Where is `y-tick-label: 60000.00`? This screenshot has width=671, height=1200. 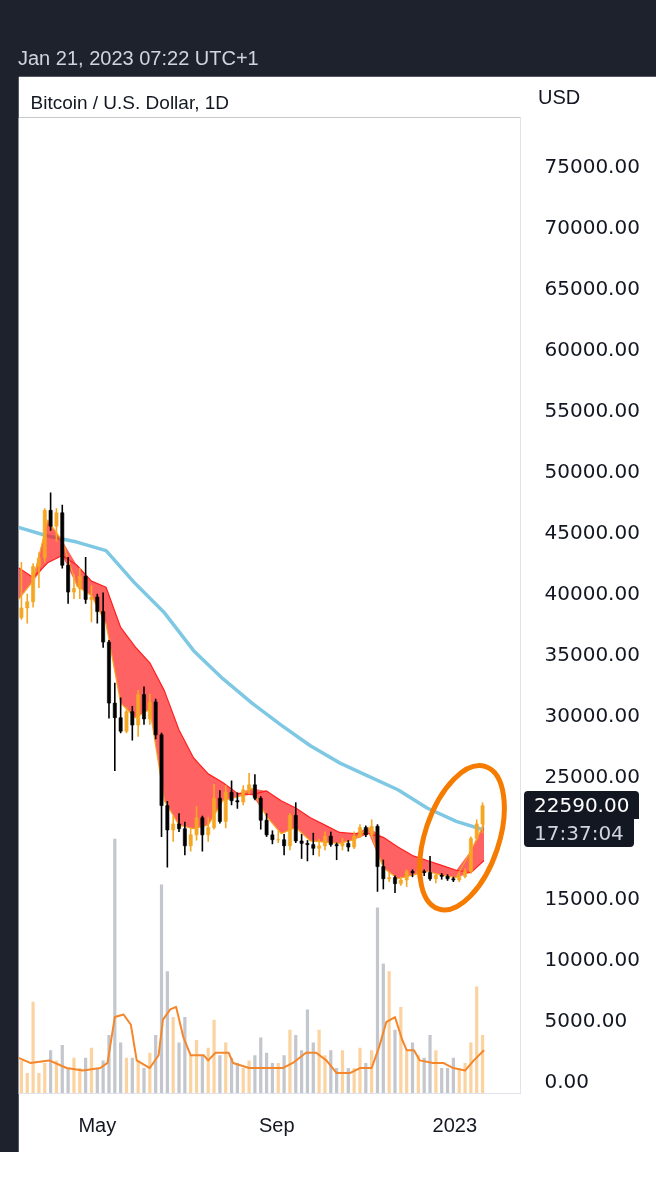
y-tick-label: 60000.00 is located at coordinates (592, 349).